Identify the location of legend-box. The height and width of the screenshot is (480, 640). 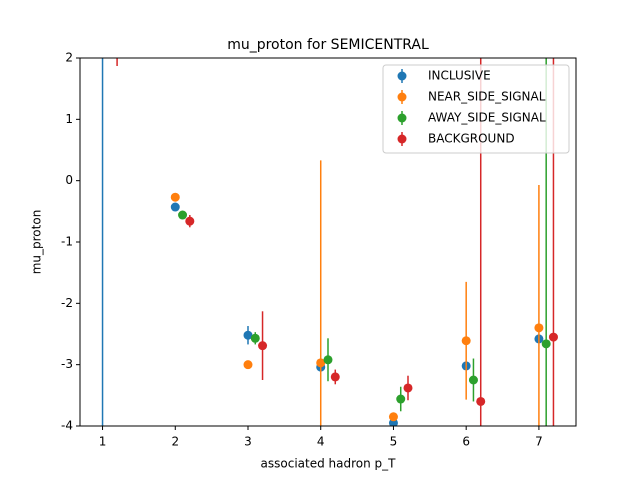
(476, 109).